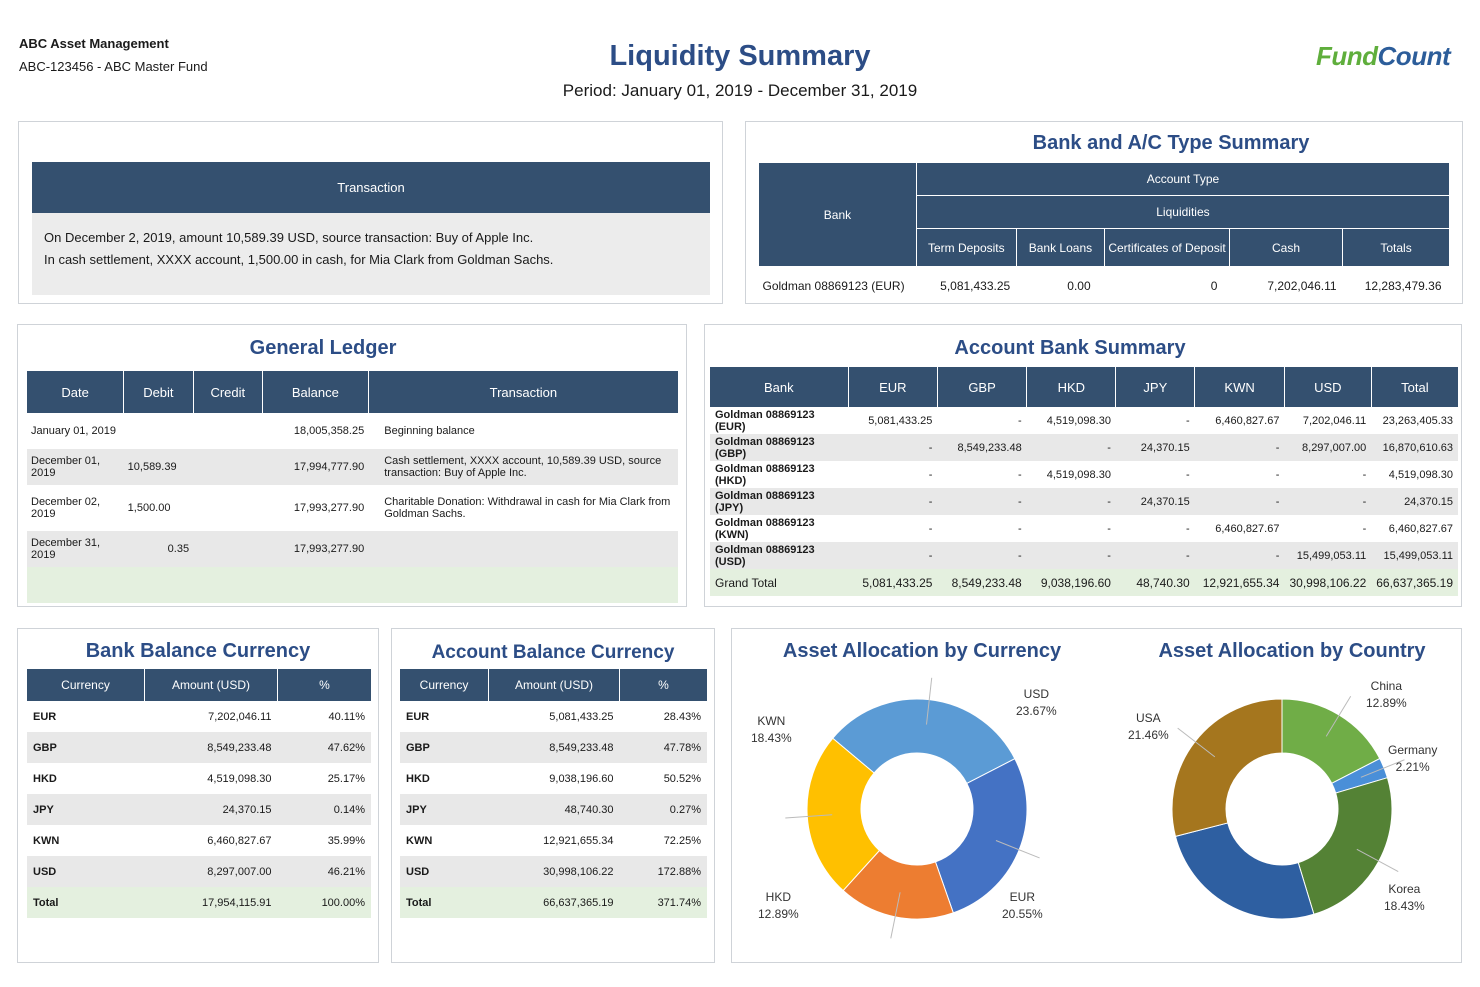  I want to click on debit-cell: 10,589.39, so click(152, 467).